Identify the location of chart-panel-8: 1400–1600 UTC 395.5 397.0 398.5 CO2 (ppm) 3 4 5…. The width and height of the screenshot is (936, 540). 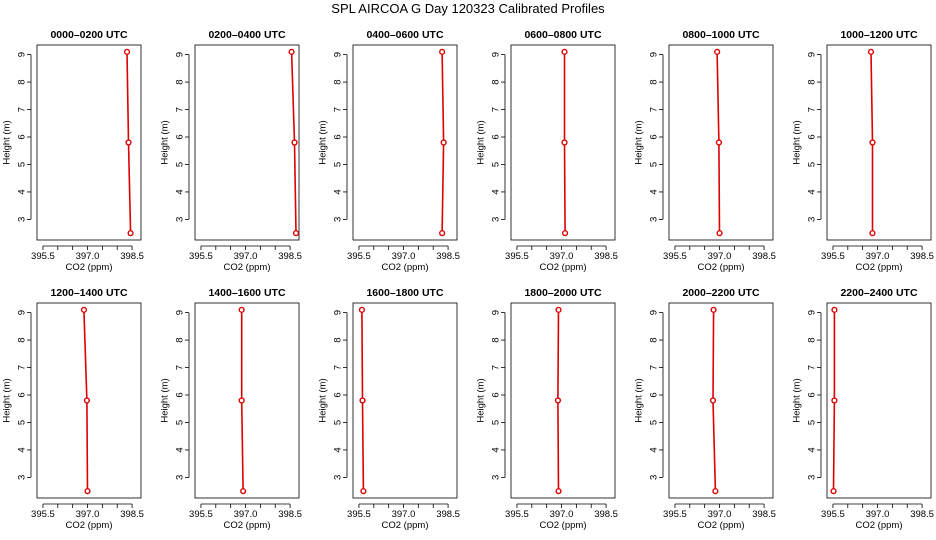
(231, 409).